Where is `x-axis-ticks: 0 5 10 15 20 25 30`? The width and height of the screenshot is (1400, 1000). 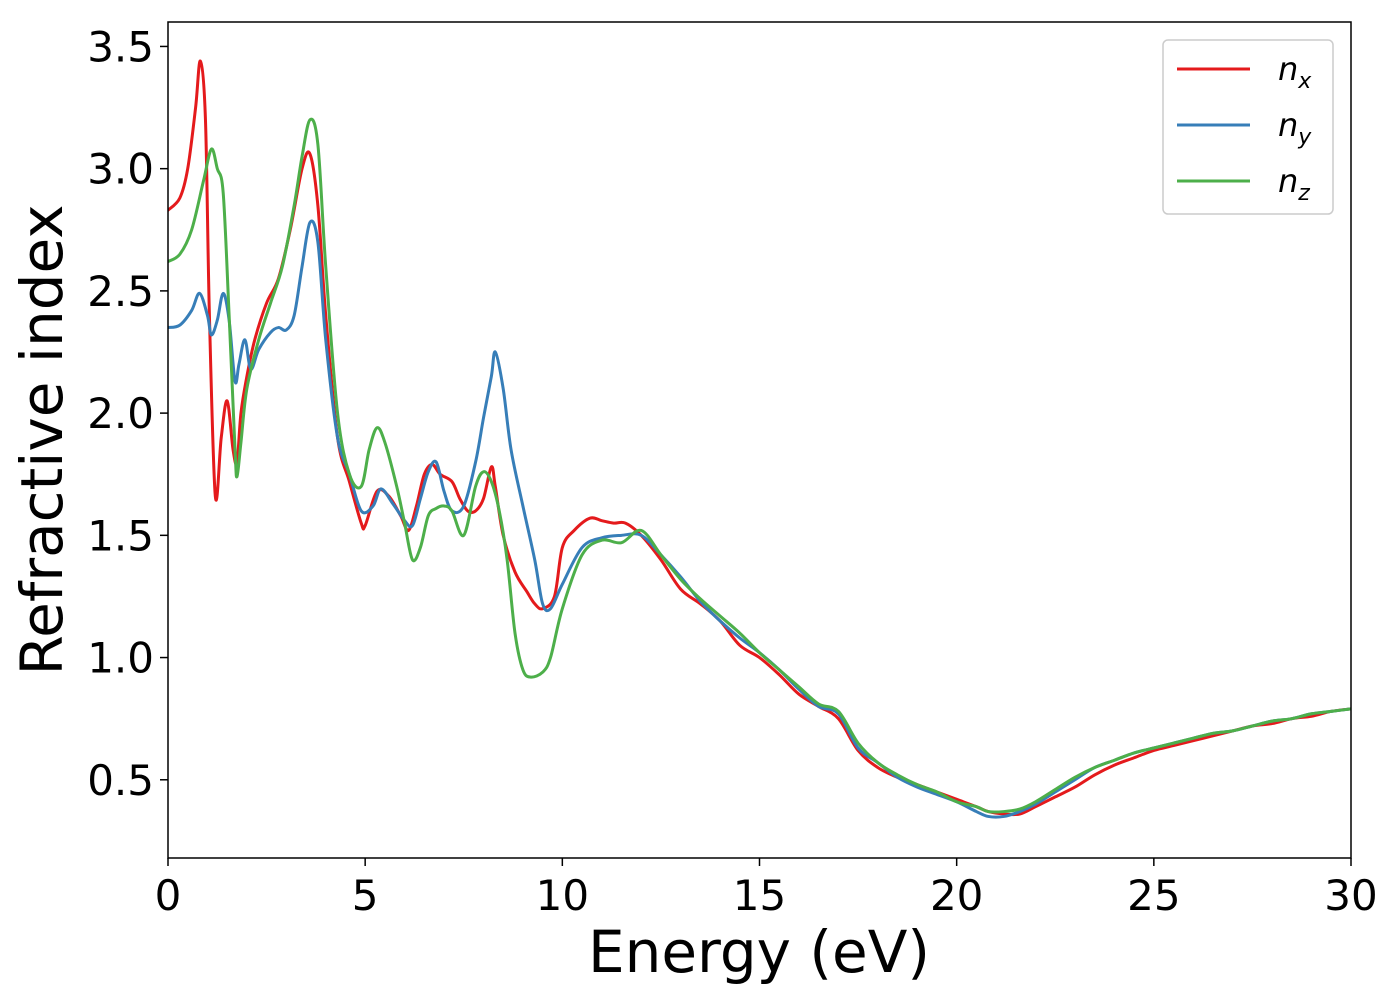
x-axis-ticks: 0 5 10 15 20 25 30 is located at coordinates (766, 889).